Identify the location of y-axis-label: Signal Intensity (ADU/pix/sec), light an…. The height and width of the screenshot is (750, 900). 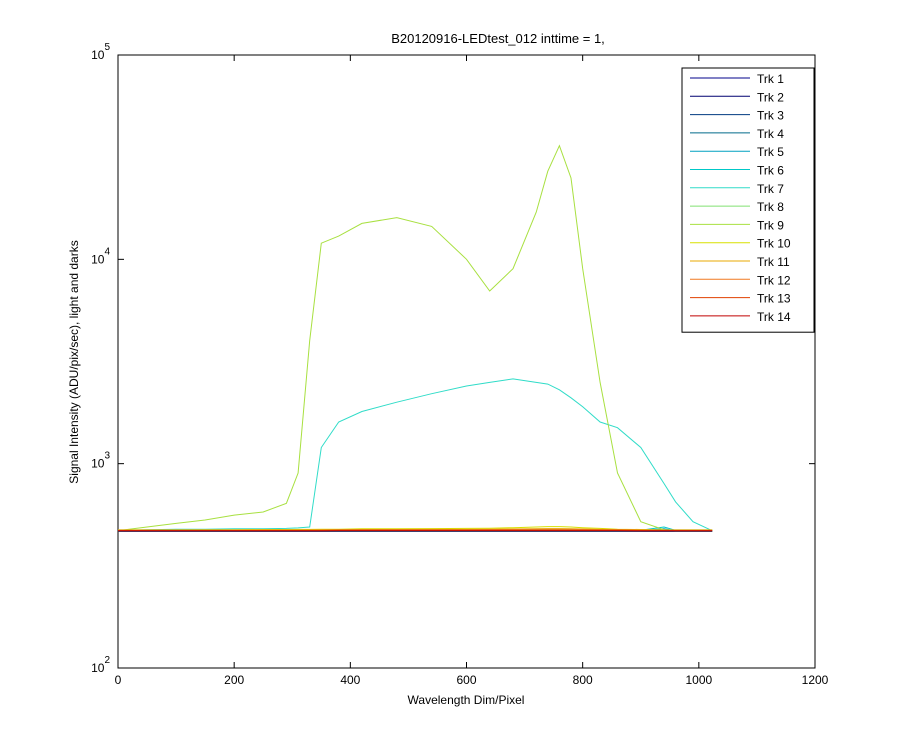
(74, 361).